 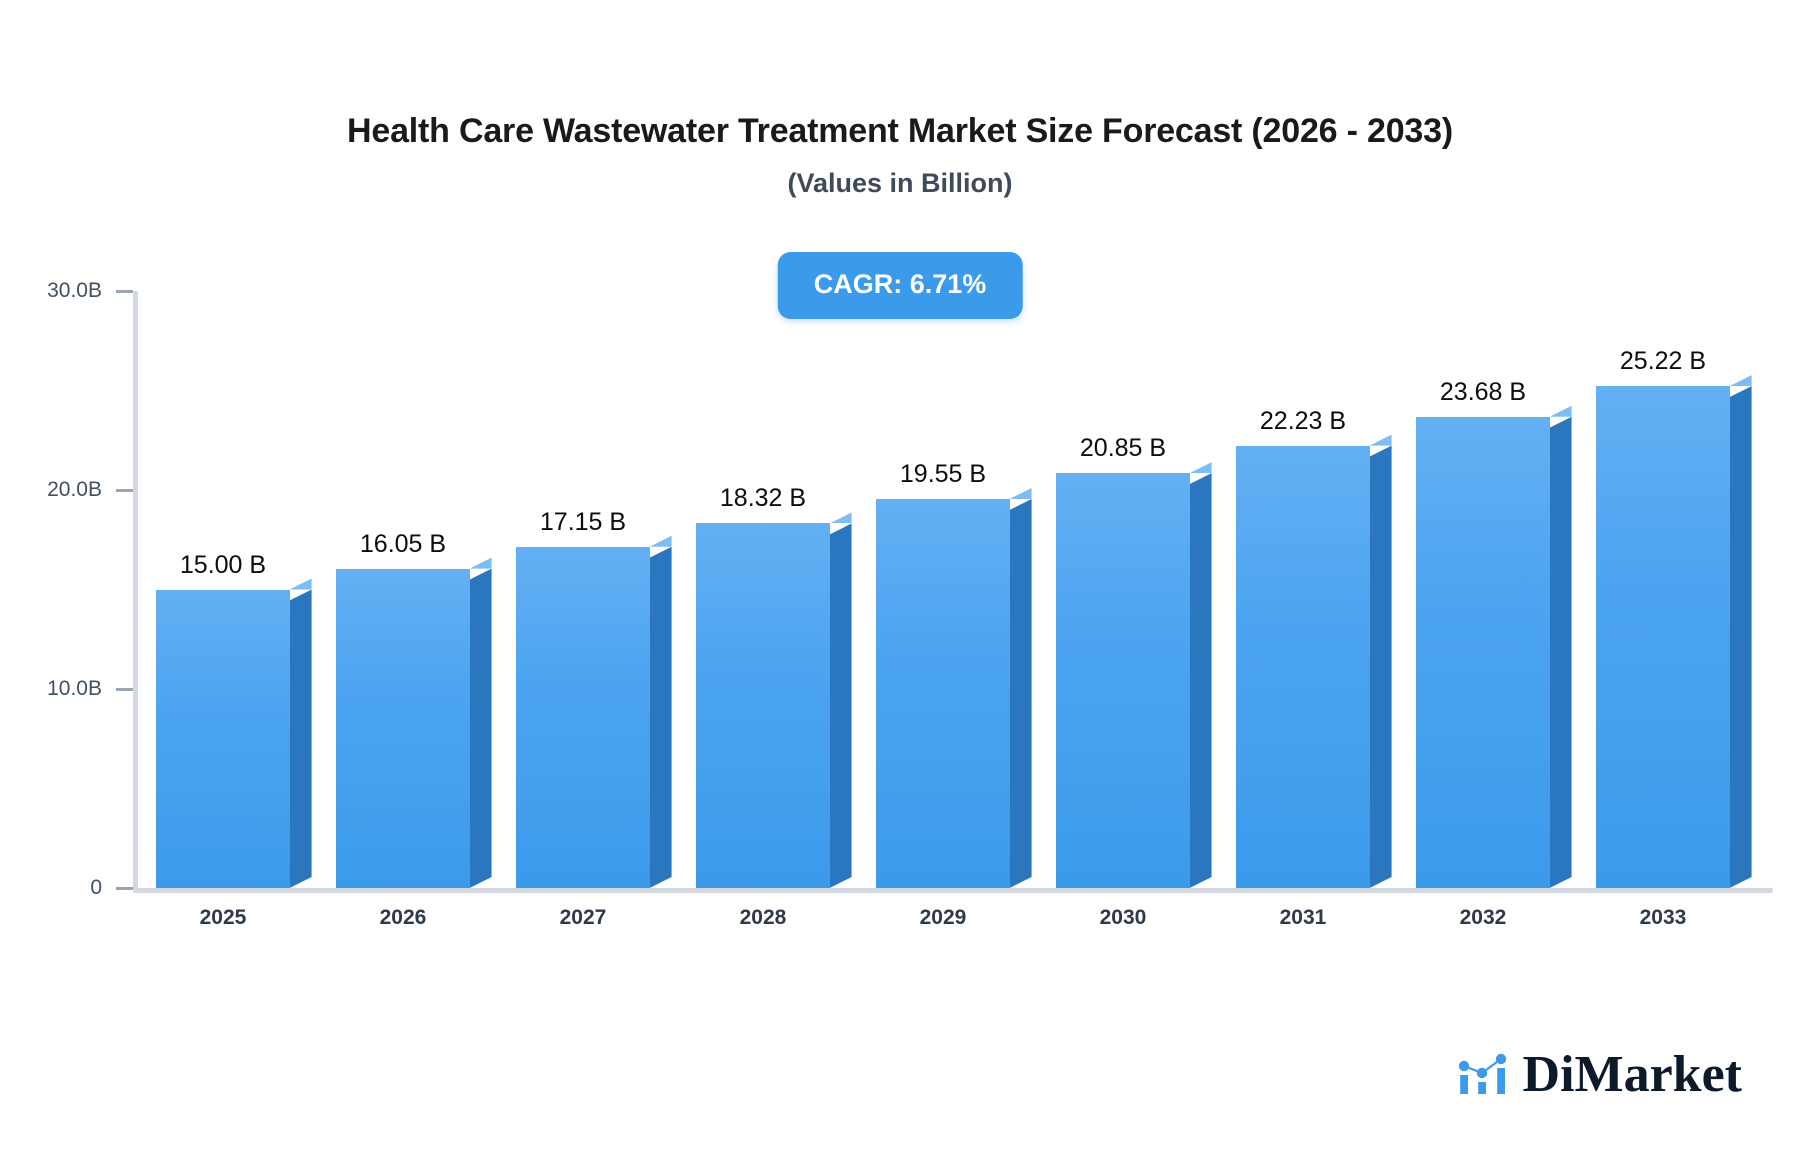 I want to click on x-axis-label: 2025, so click(x=223, y=917).